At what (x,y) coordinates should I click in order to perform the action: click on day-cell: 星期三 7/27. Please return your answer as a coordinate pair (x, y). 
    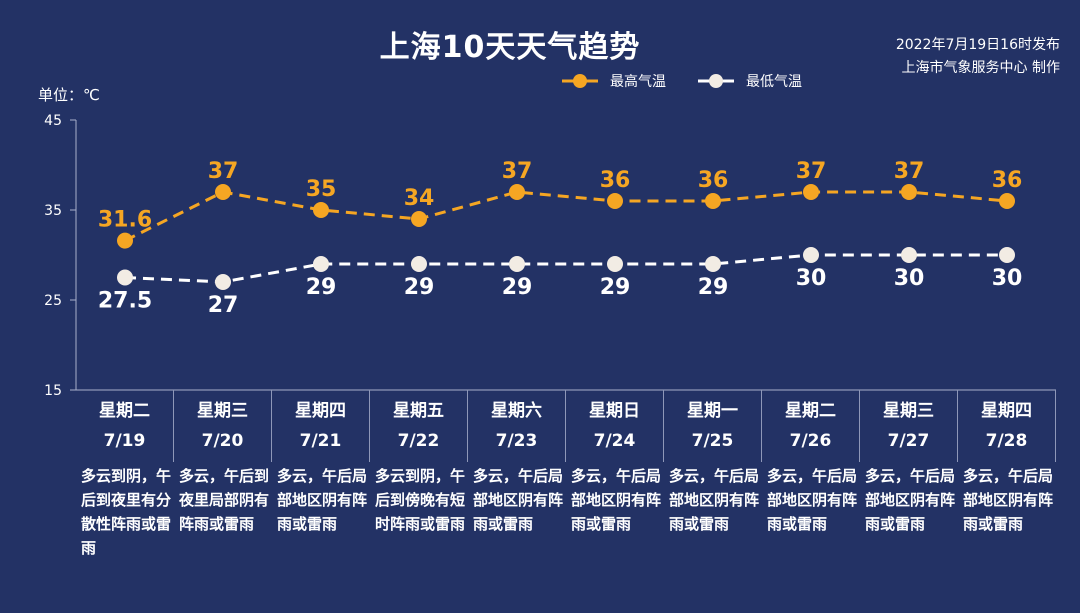
    Looking at the image, I should click on (909, 426).